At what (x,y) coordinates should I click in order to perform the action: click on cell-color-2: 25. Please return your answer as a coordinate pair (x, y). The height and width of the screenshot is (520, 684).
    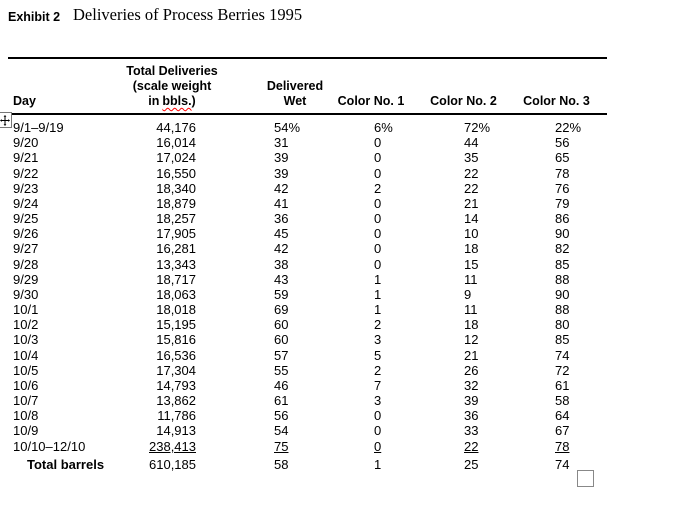
    Looking at the image, I should click on (471, 464).